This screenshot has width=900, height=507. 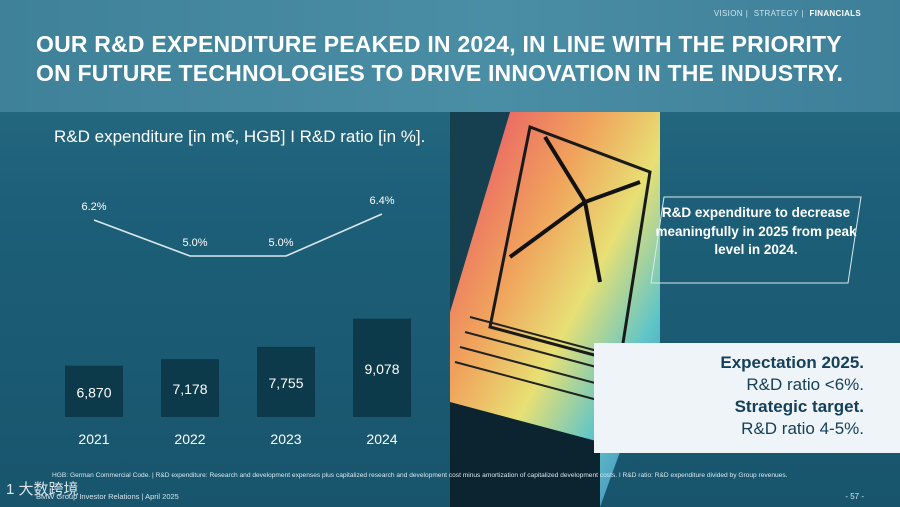 What do you see at coordinates (381, 439) in the screenshot?
I see `category-label: 2024` at bounding box center [381, 439].